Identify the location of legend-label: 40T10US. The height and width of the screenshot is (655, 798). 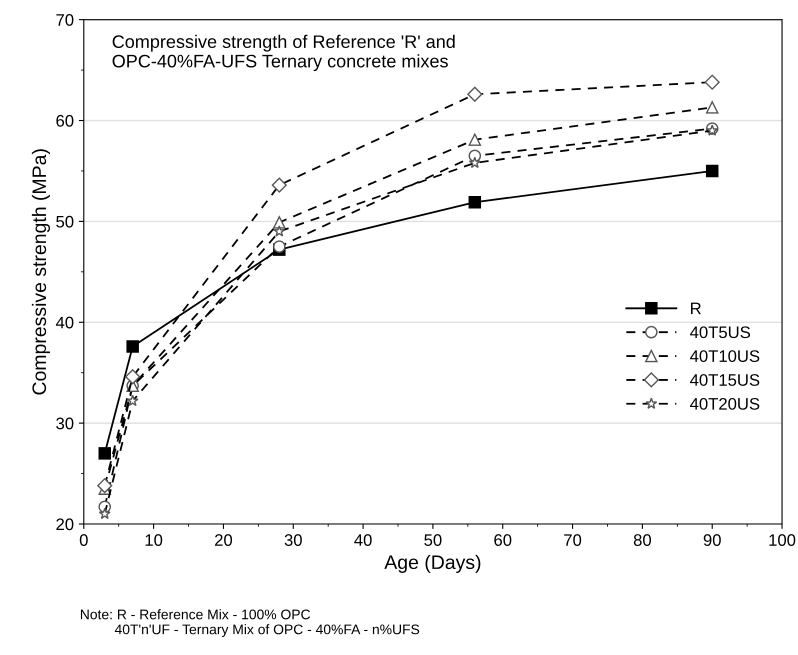
(725, 356).